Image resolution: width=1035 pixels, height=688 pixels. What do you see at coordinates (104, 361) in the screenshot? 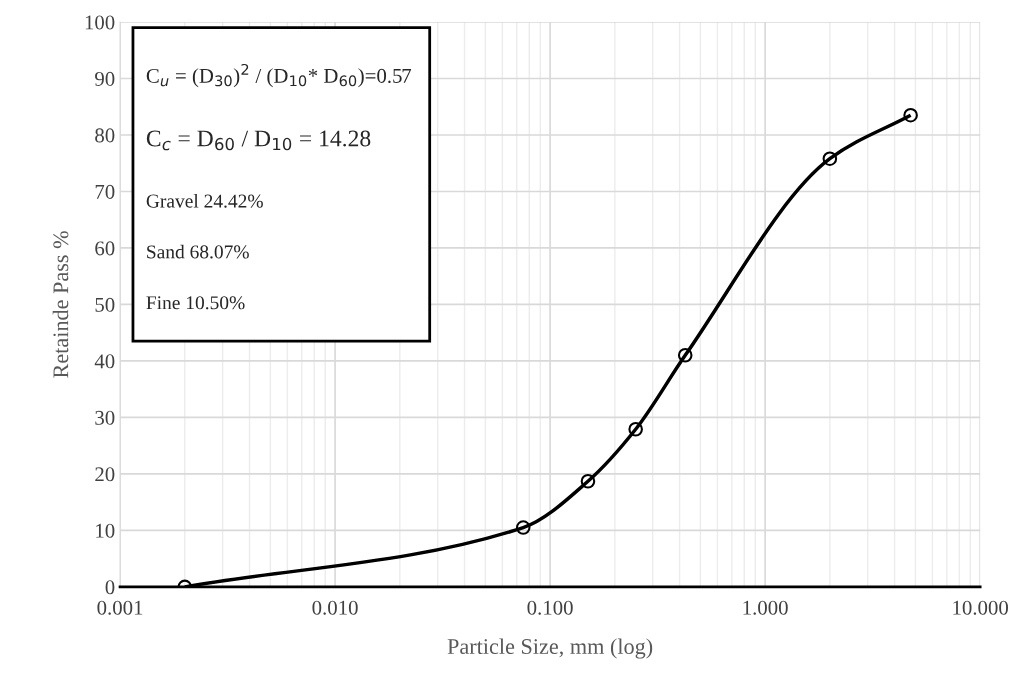
I see `y-tick-label: 40` at bounding box center [104, 361].